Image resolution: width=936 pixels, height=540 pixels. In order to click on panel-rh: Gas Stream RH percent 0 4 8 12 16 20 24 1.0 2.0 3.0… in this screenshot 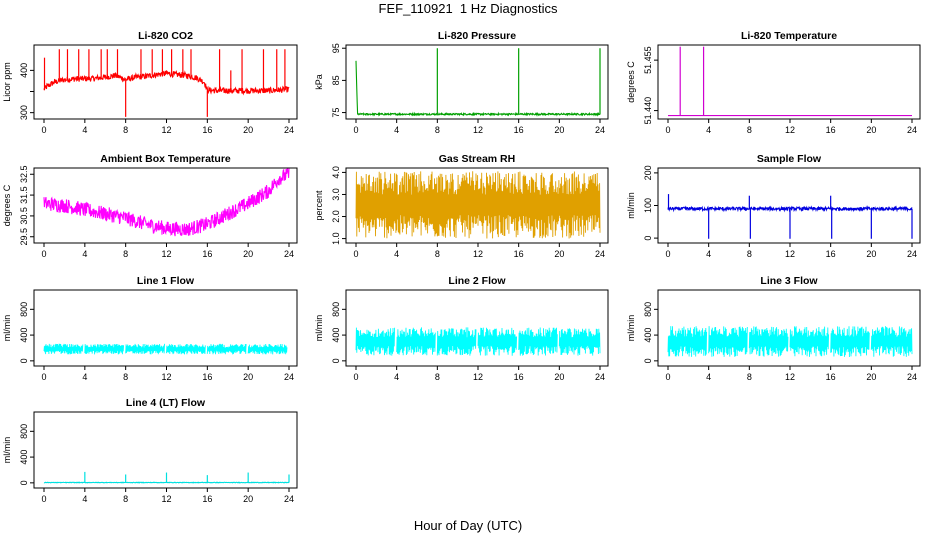, I will do `click(461, 206)`.